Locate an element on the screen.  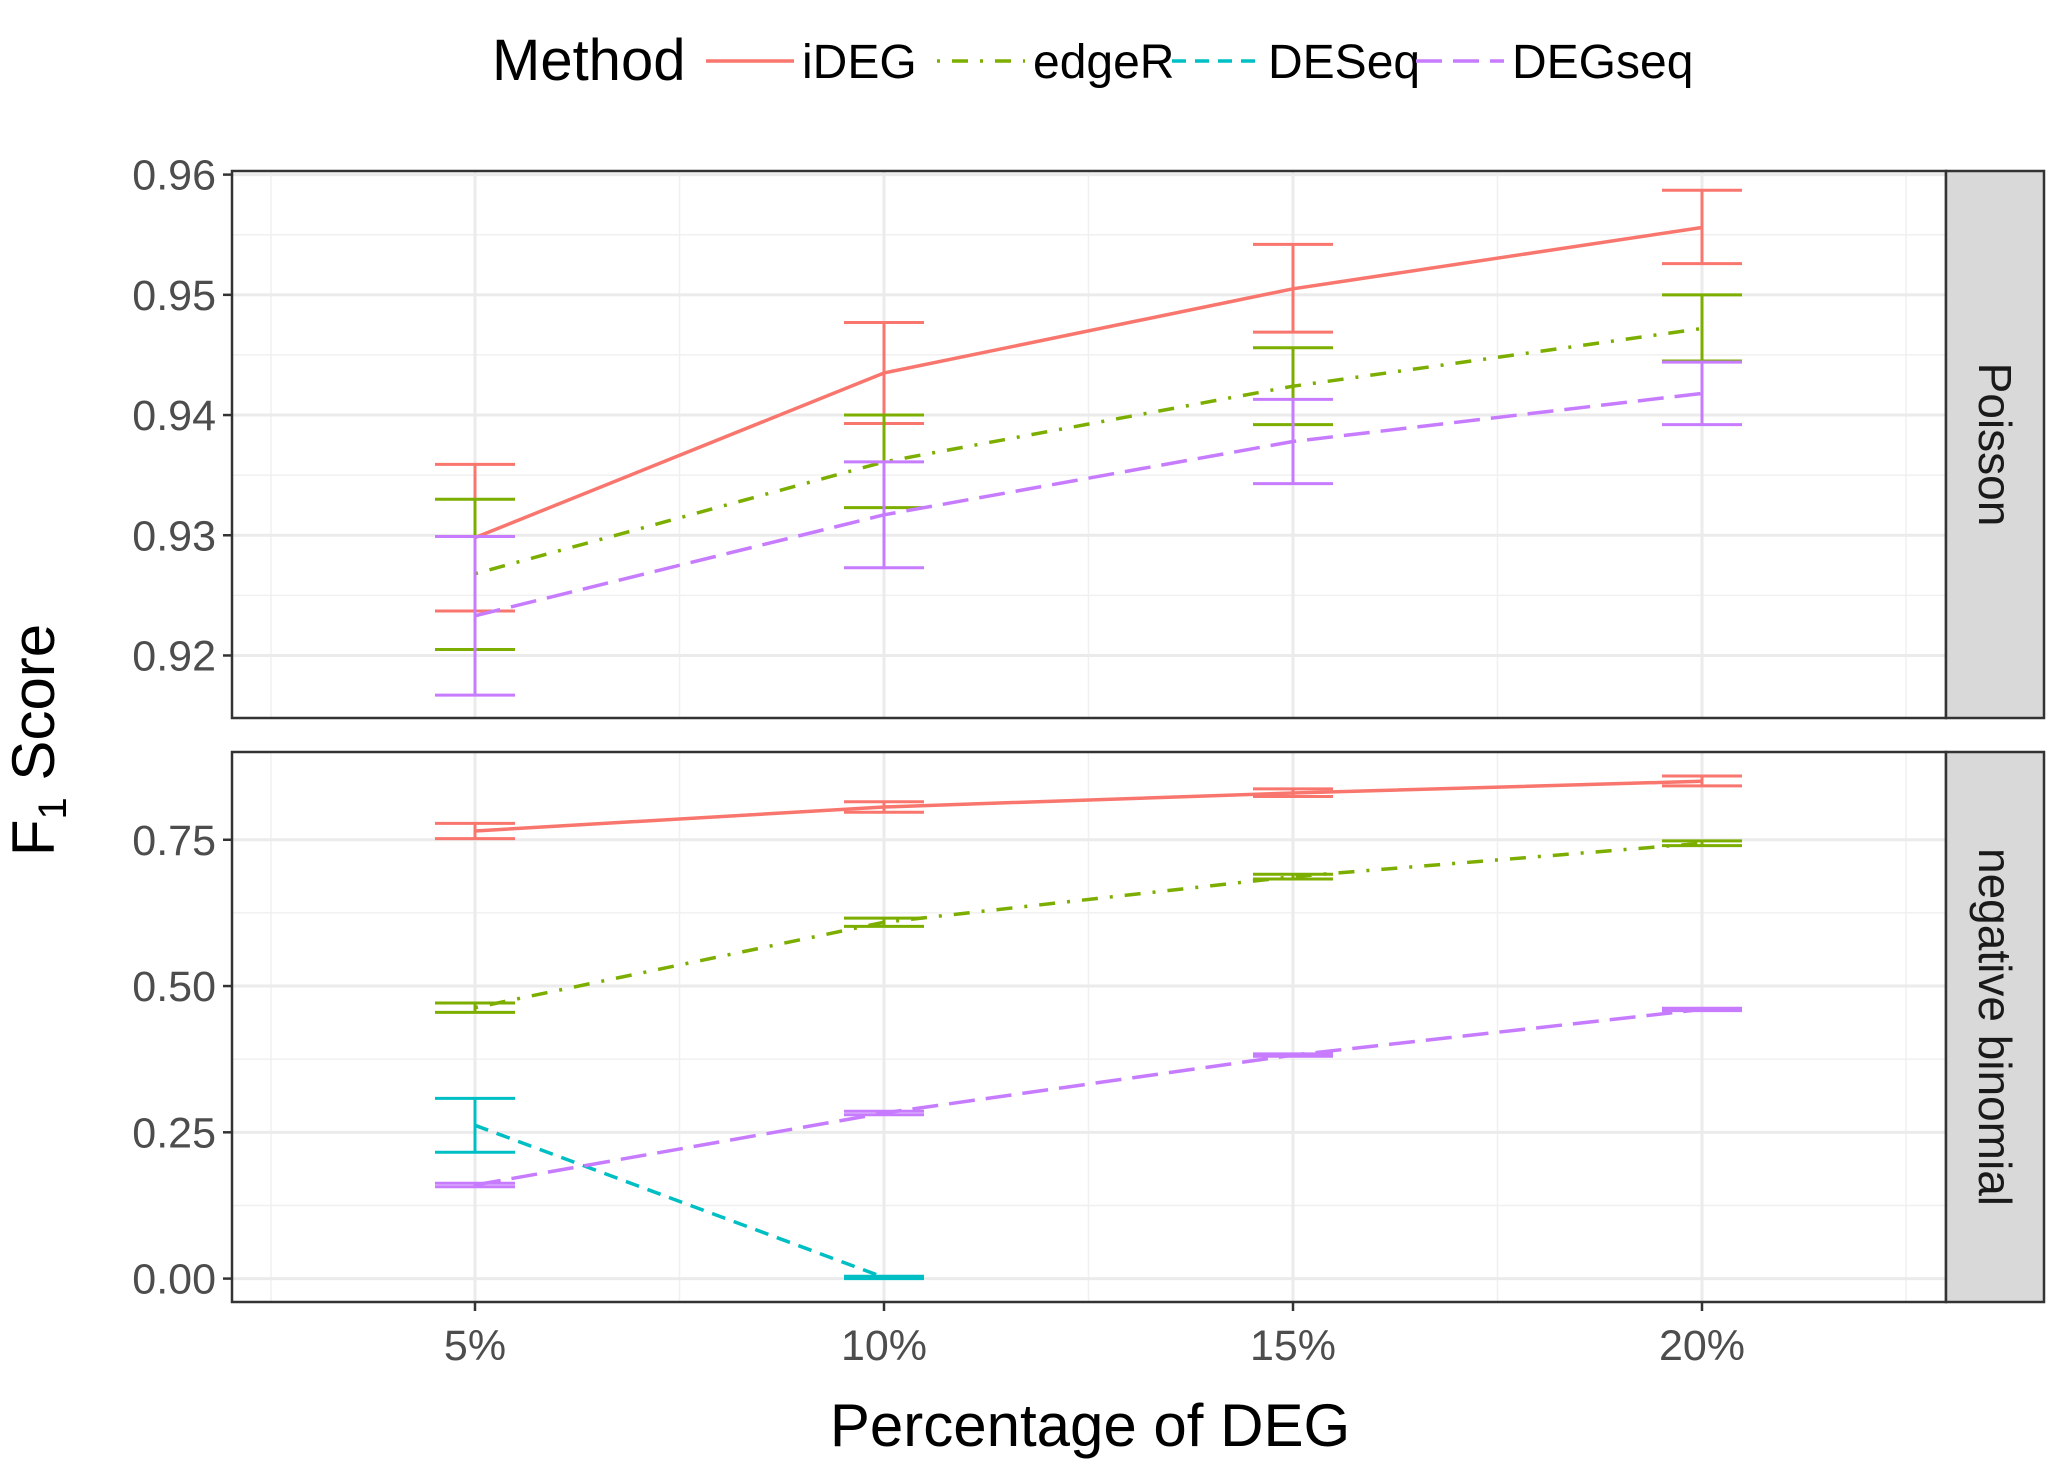
y-tick-label: 0.96 is located at coordinates (174, 176).